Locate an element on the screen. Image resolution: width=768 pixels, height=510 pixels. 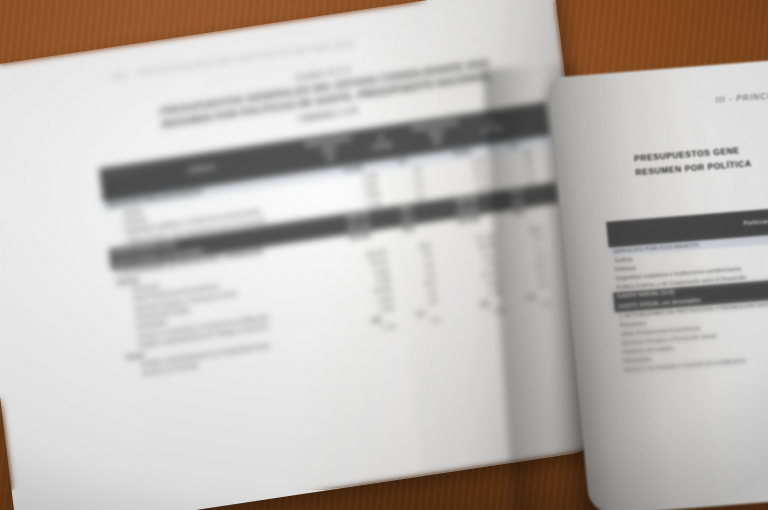
column-header-pct-2021: % s/Total is located at coordinates (382, 143).